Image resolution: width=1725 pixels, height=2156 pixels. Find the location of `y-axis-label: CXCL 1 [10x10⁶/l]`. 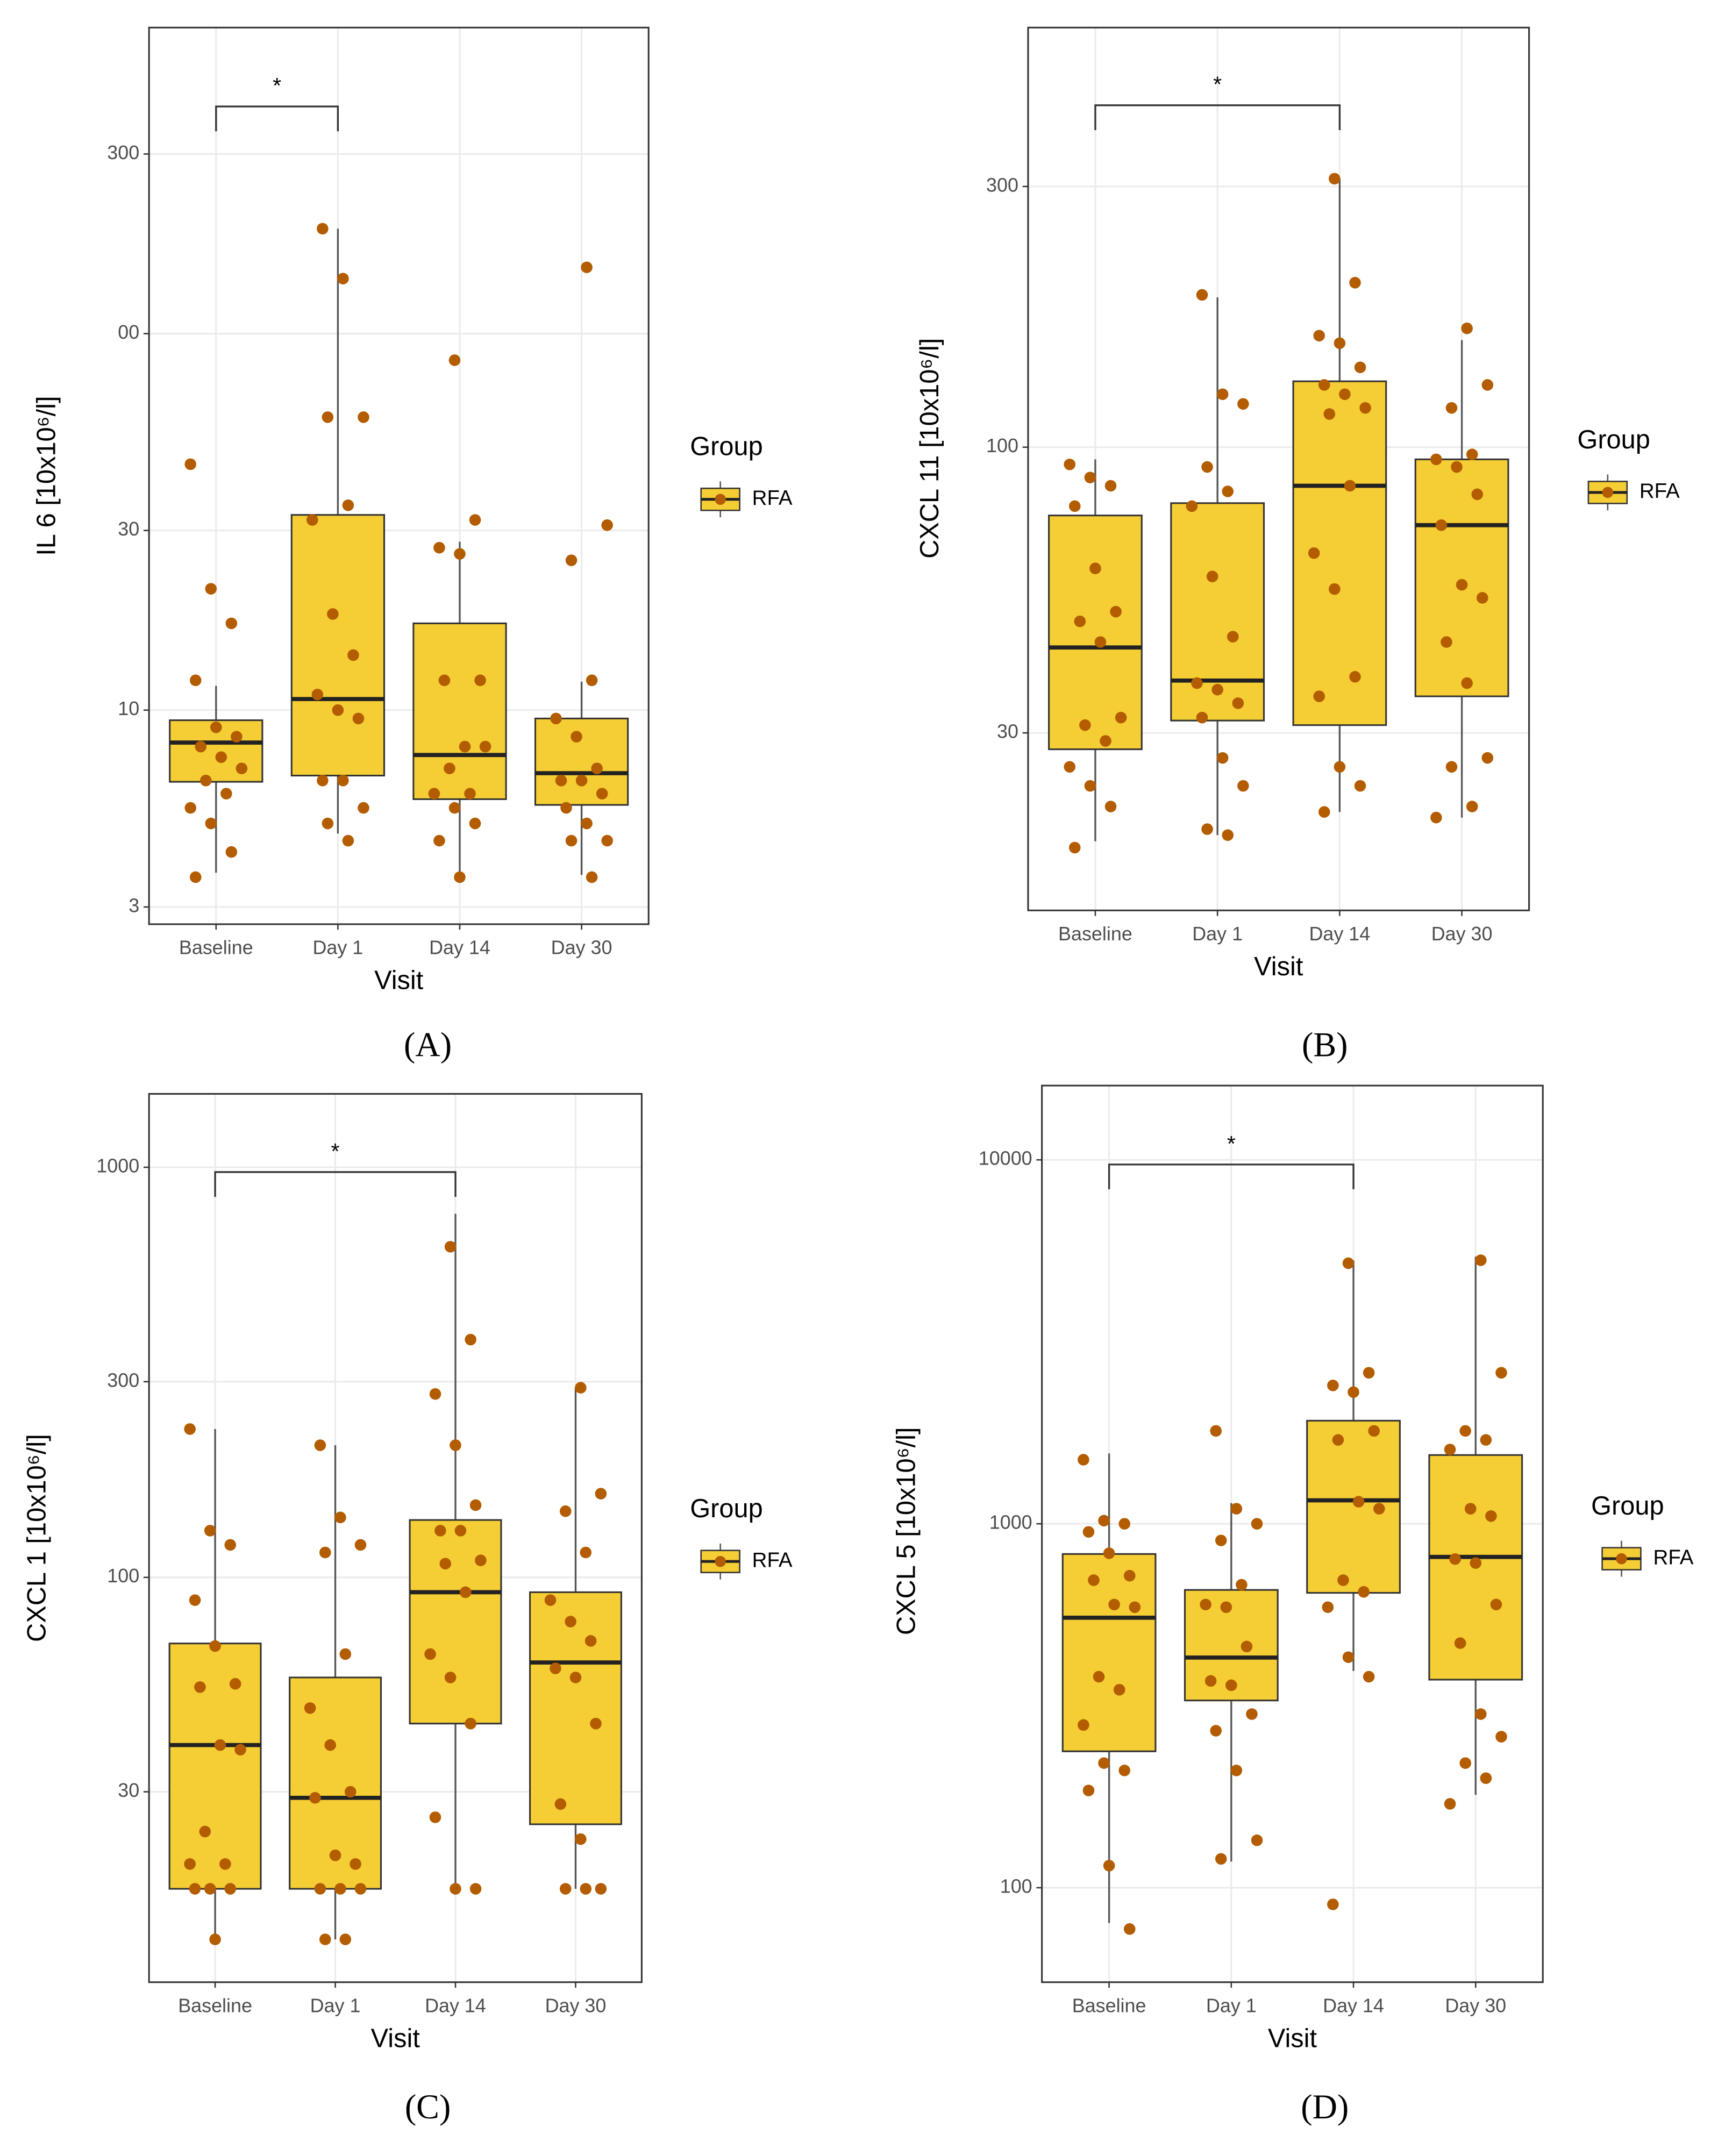

y-axis-label: CXCL 1 [10x10⁶/l] is located at coordinates (37, 1538).